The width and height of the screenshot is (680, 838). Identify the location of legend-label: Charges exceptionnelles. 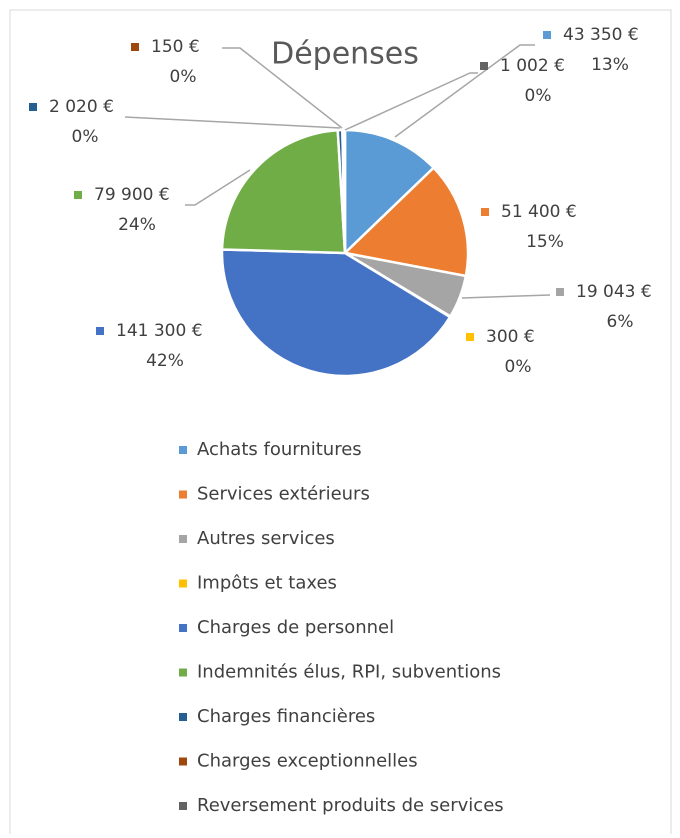
(307, 761).